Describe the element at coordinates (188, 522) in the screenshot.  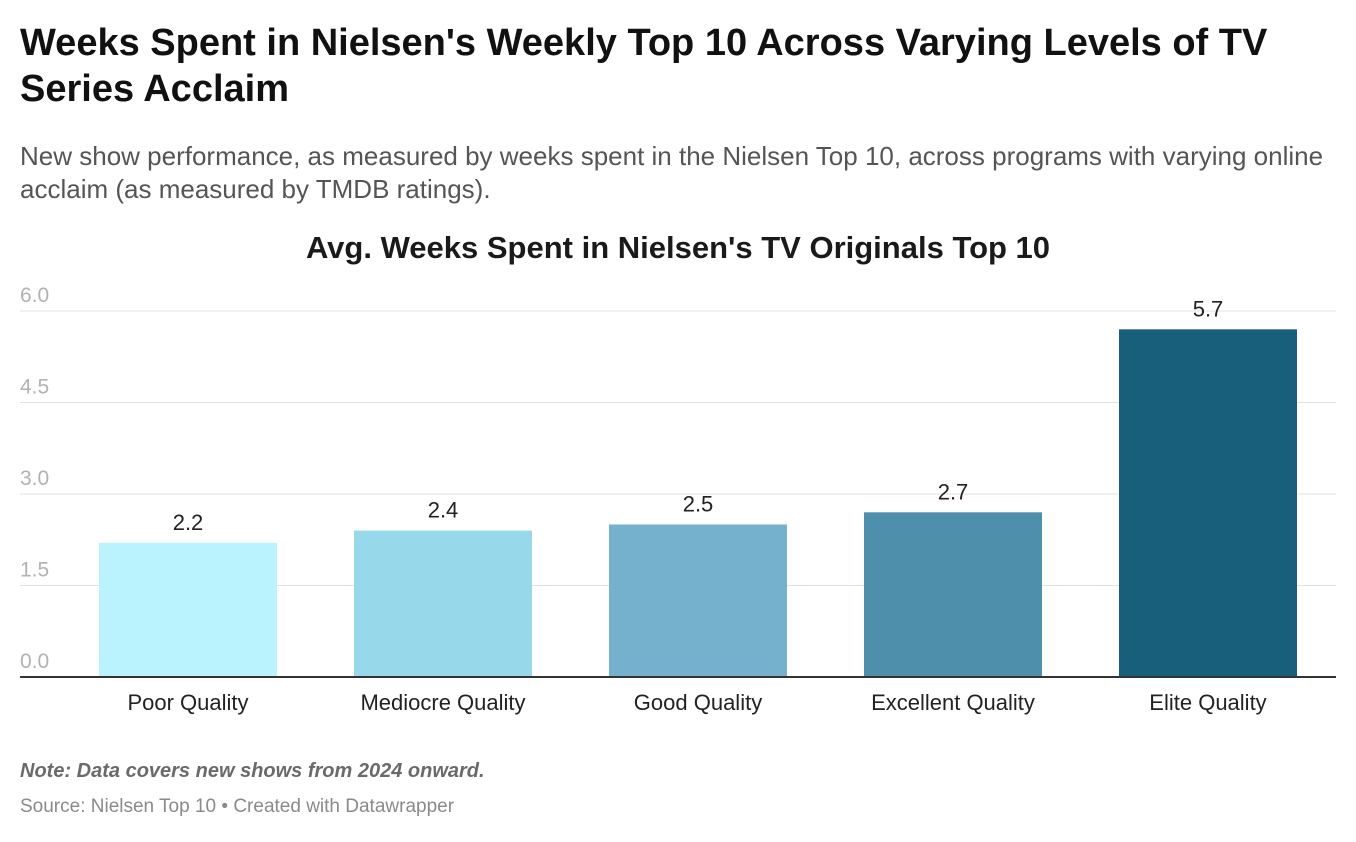
I see `value-label: 2.2` at that location.